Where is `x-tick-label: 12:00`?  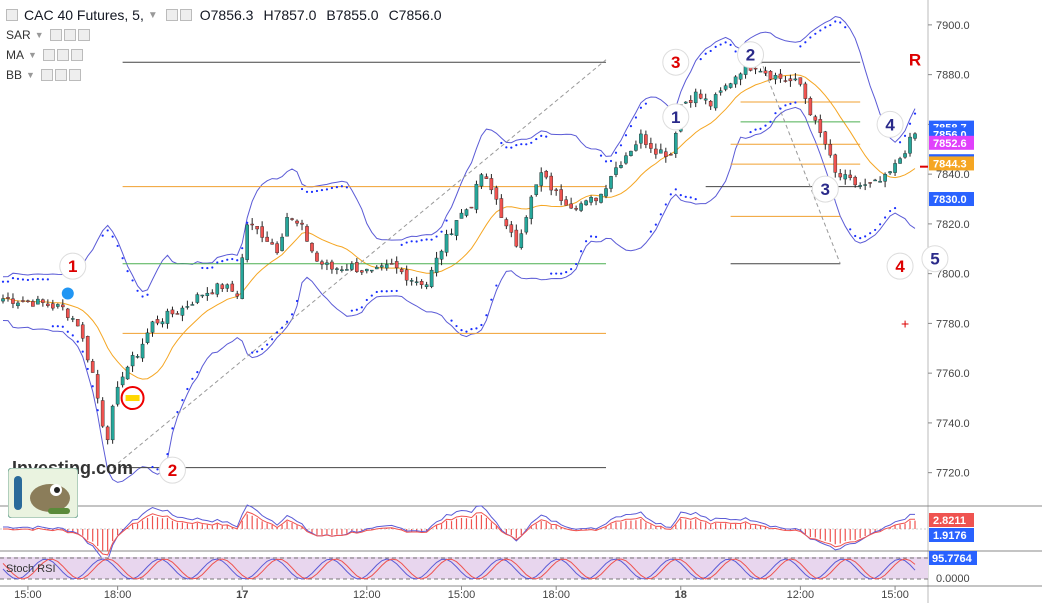 x-tick-label: 12:00 is located at coordinates (367, 595).